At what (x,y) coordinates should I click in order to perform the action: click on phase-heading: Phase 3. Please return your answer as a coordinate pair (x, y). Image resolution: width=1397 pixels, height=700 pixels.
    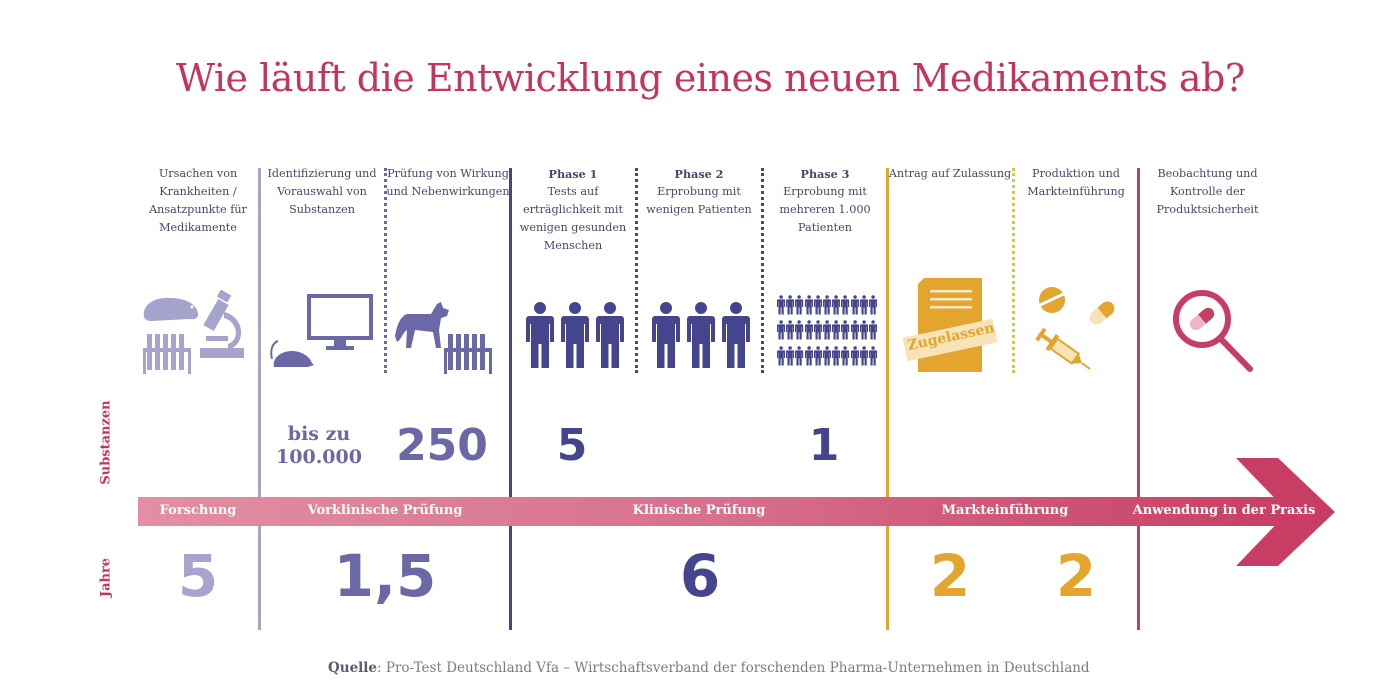
    Looking at the image, I should click on (825, 174).